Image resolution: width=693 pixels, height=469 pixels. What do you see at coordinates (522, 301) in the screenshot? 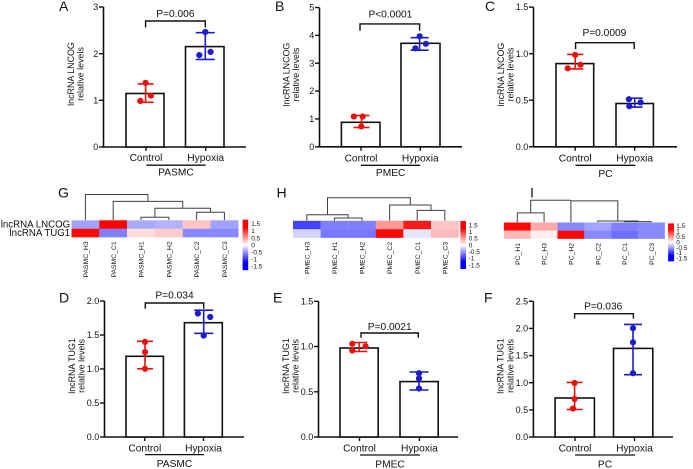
I see `svg-text: 2.5` at bounding box center [522, 301].